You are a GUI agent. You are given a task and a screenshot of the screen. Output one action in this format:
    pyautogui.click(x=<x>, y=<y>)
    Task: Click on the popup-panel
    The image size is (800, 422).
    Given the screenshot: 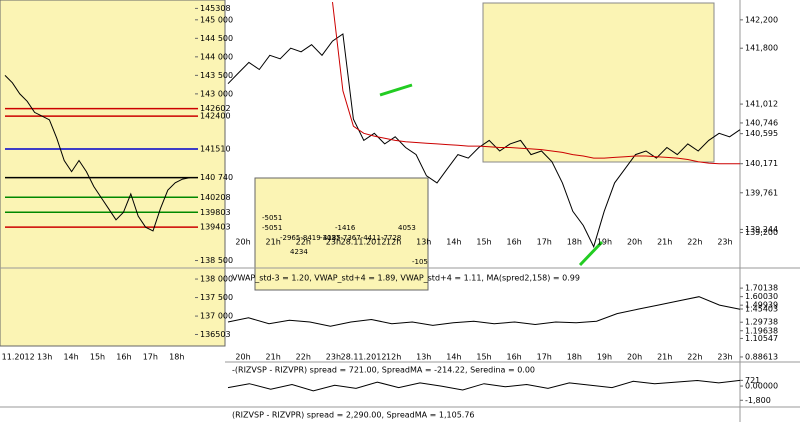 What is the action you would take?
    pyautogui.click(x=341, y=234)
    